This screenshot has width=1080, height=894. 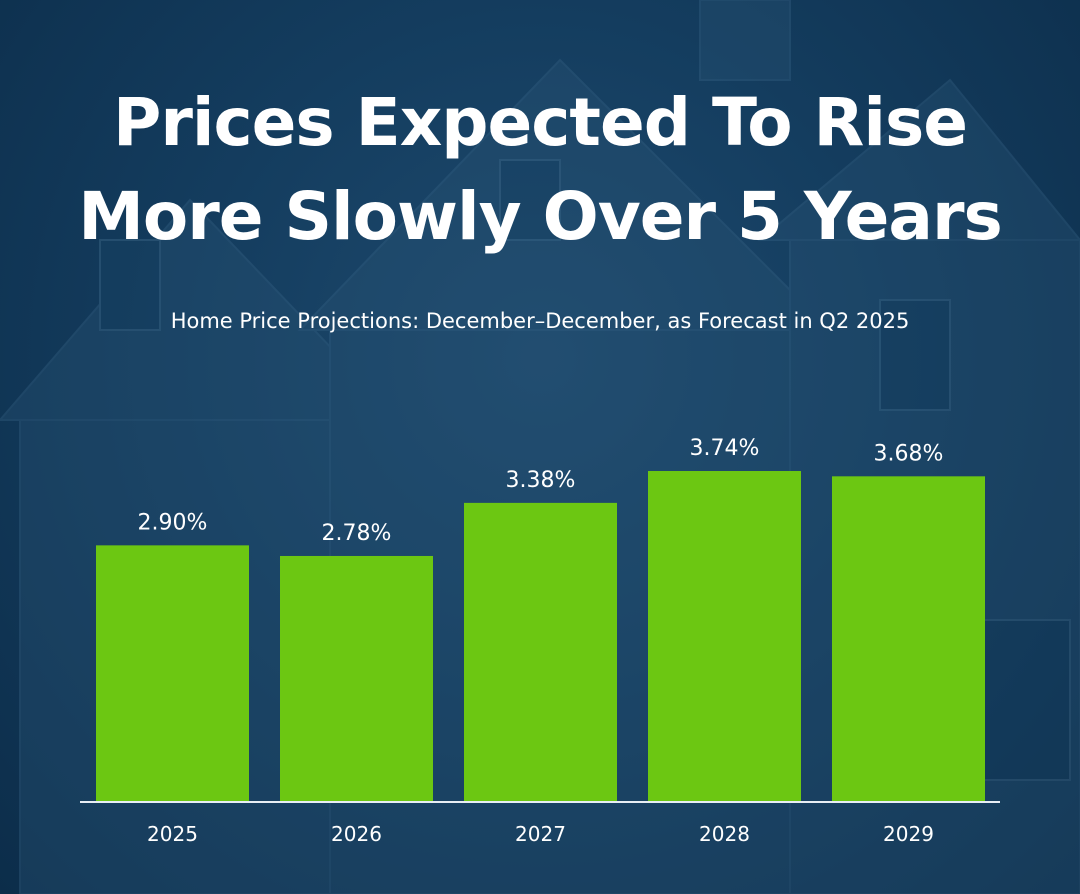 What do you see at coordinates (909, 453) in the screenshot?
I see `data-label-2029: 3.68%` at bounding box center [909, 453].